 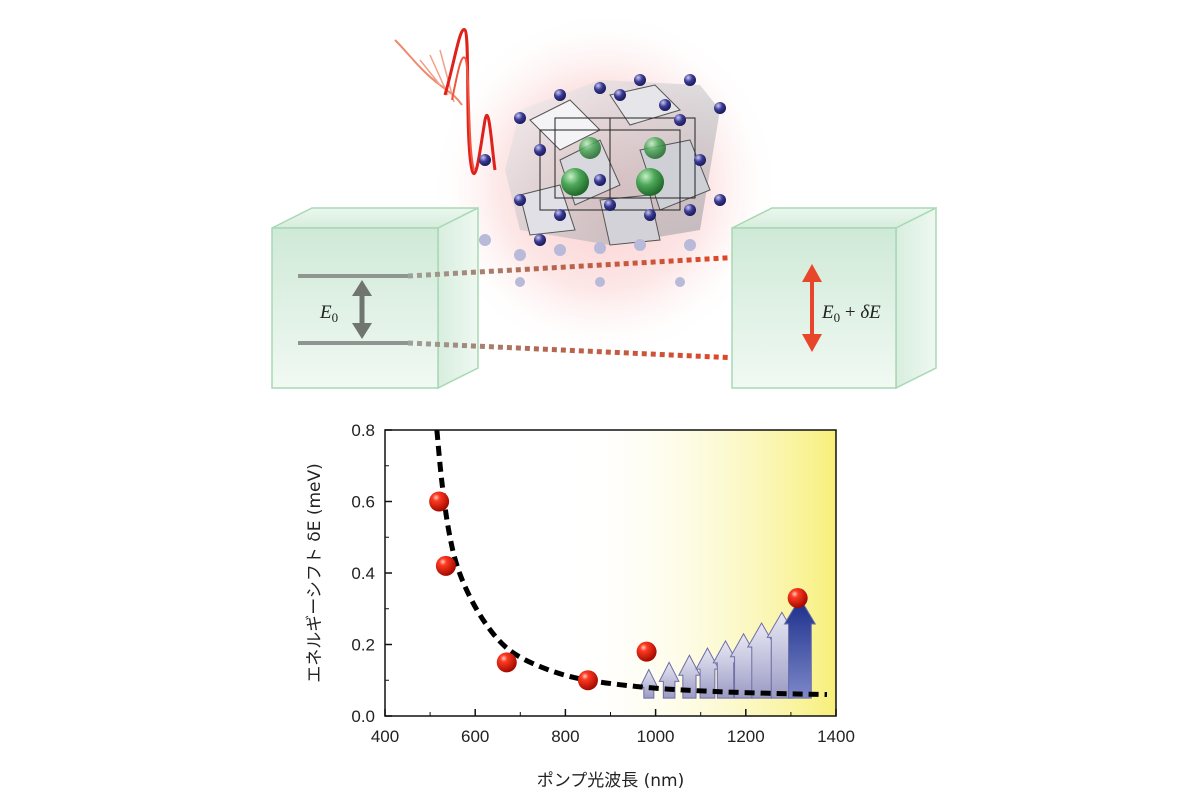 What do you see at coordinates (812, 308) in the screenshot?
I see `double-arrow-red-icon` at bounding box center [812, 308].